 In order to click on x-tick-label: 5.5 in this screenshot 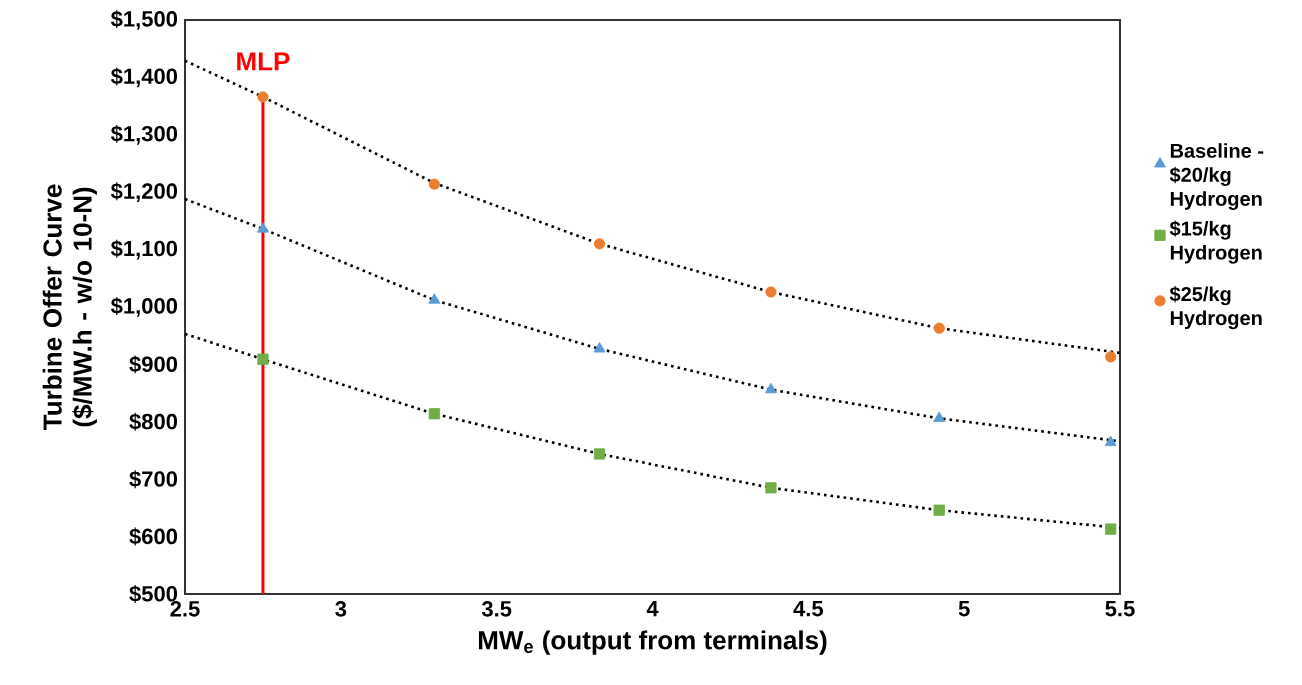, I will do `click(1120, 609)`.